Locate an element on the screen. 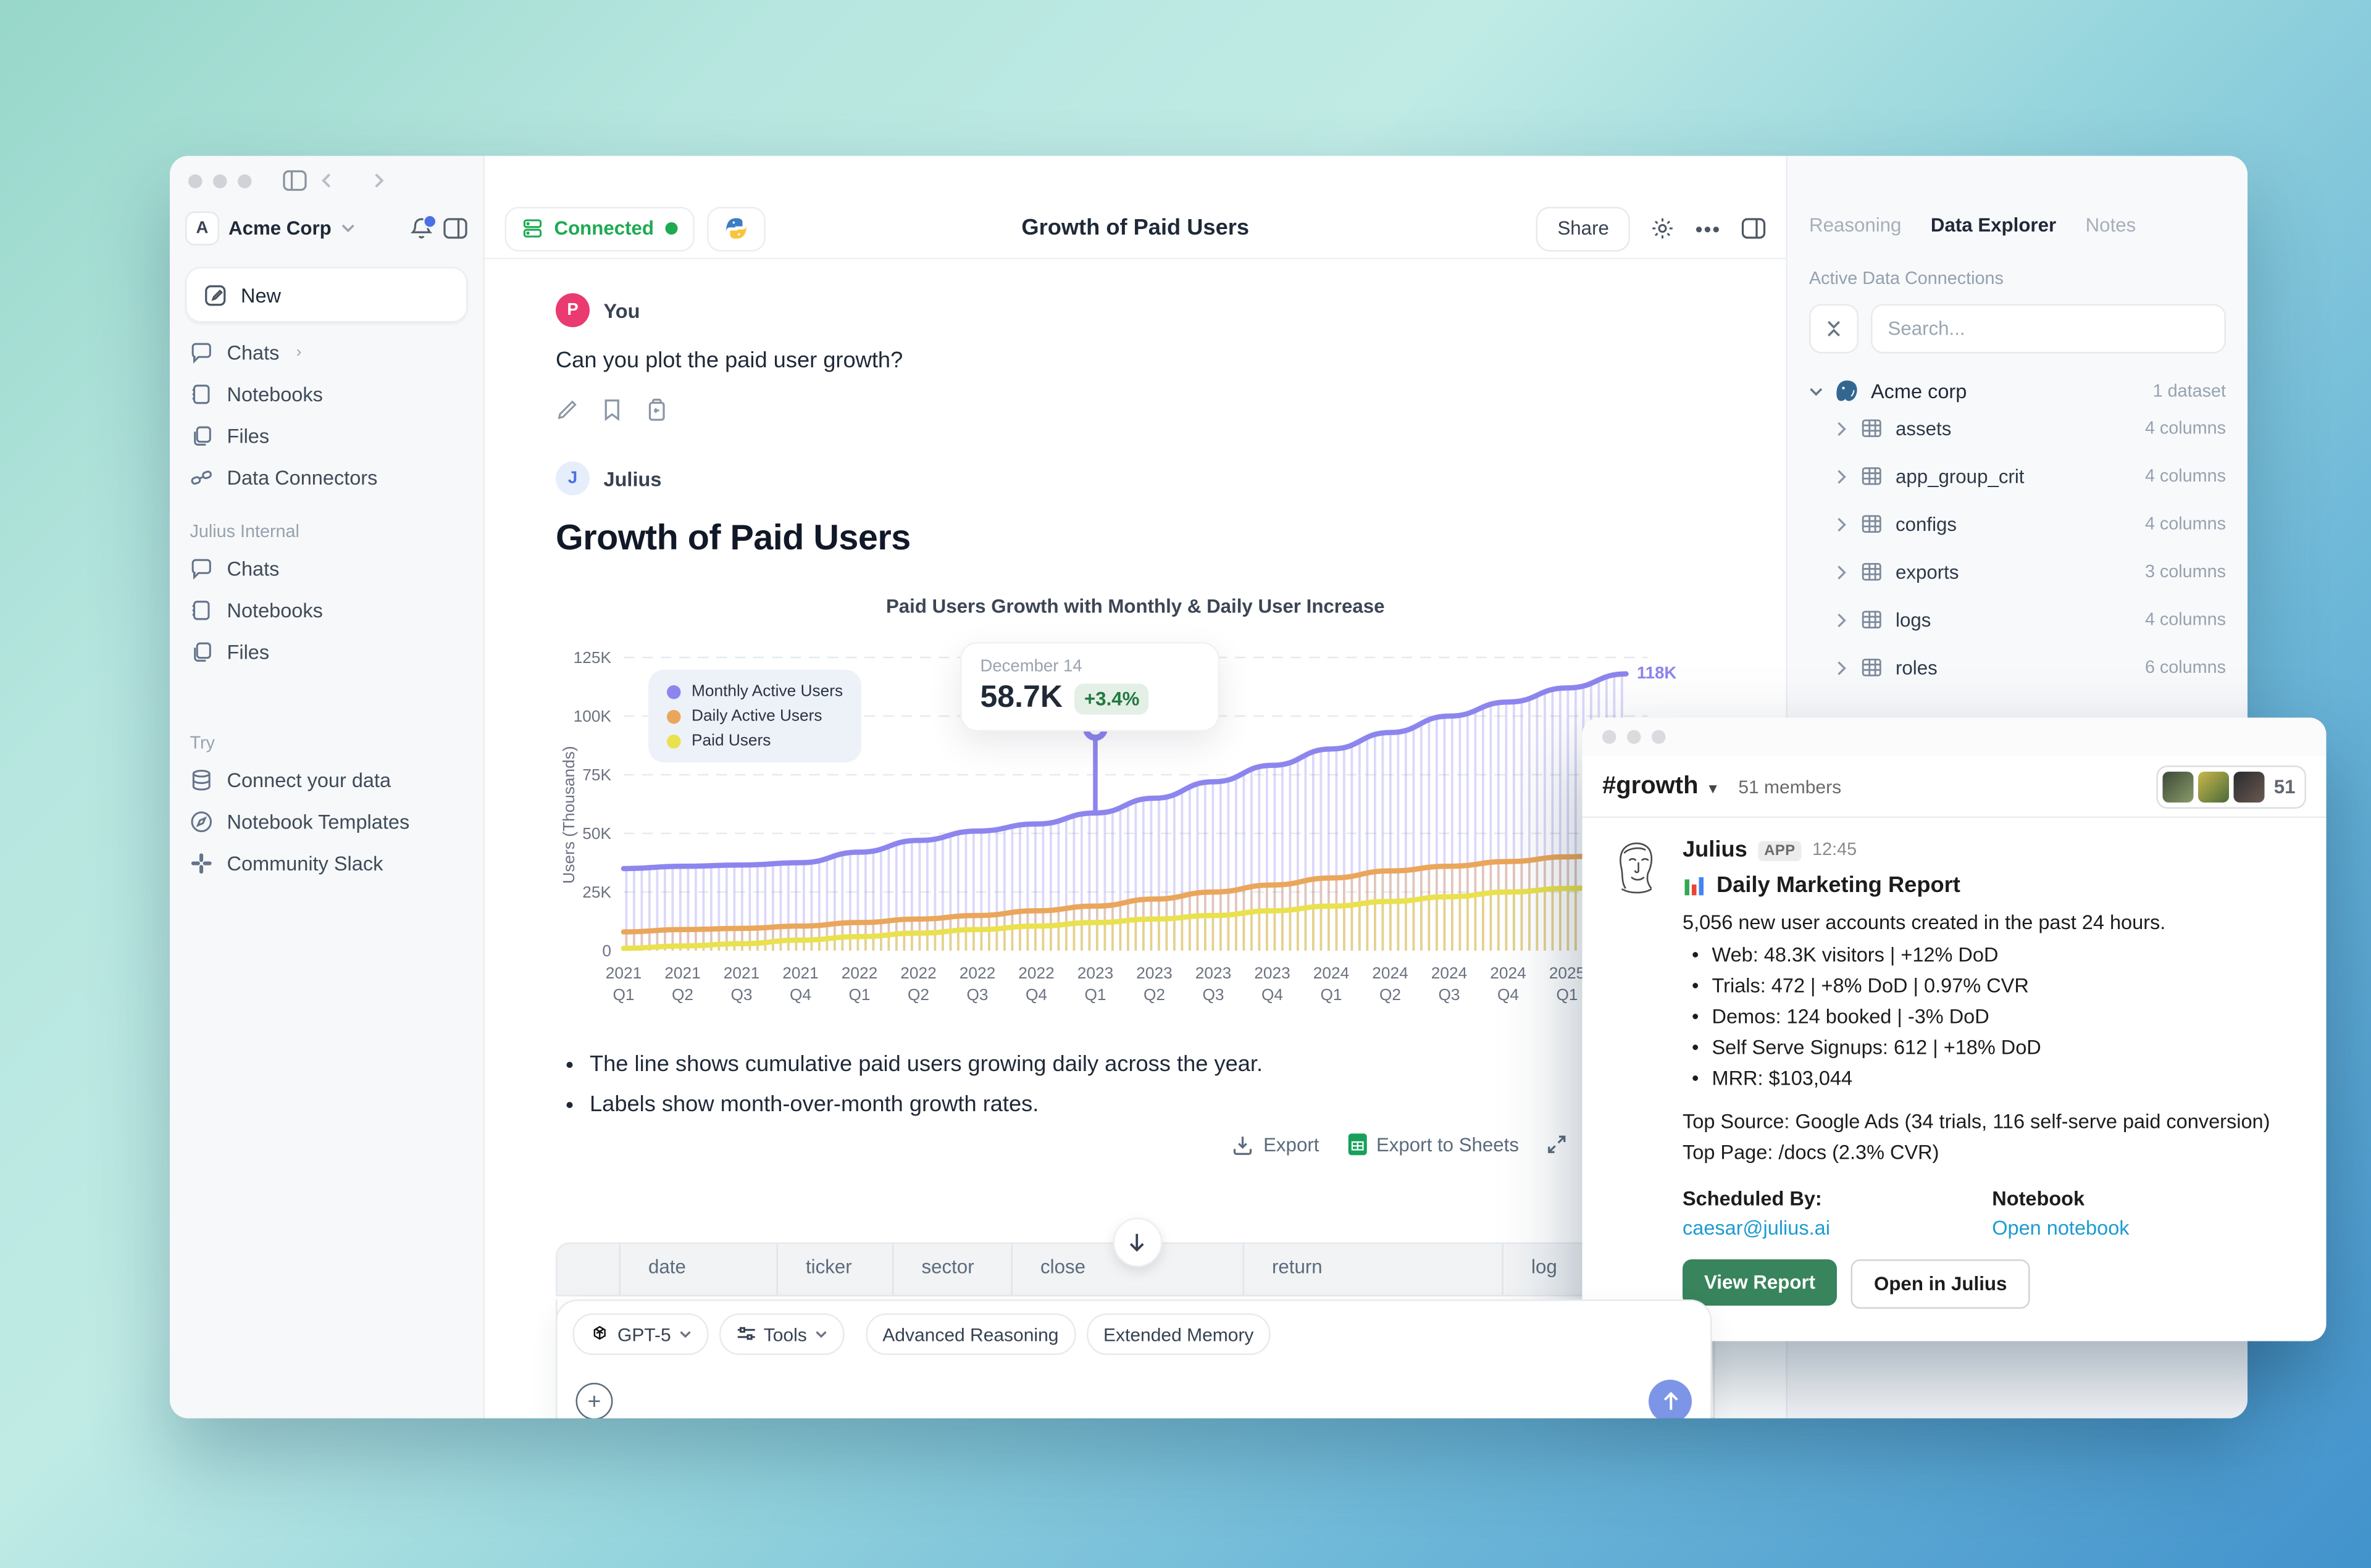 The height and width of the screenshot is (1568, 2371). sidebar-item-label: Chats is located at coordinates (253, 353).